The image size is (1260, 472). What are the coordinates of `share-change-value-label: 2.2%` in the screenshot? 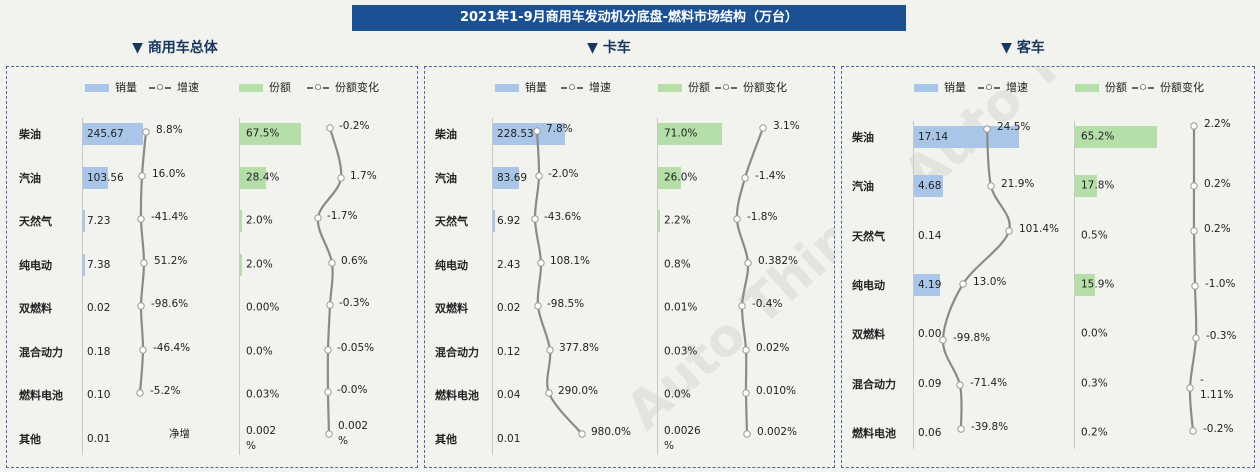 It's located at (1217, 124).